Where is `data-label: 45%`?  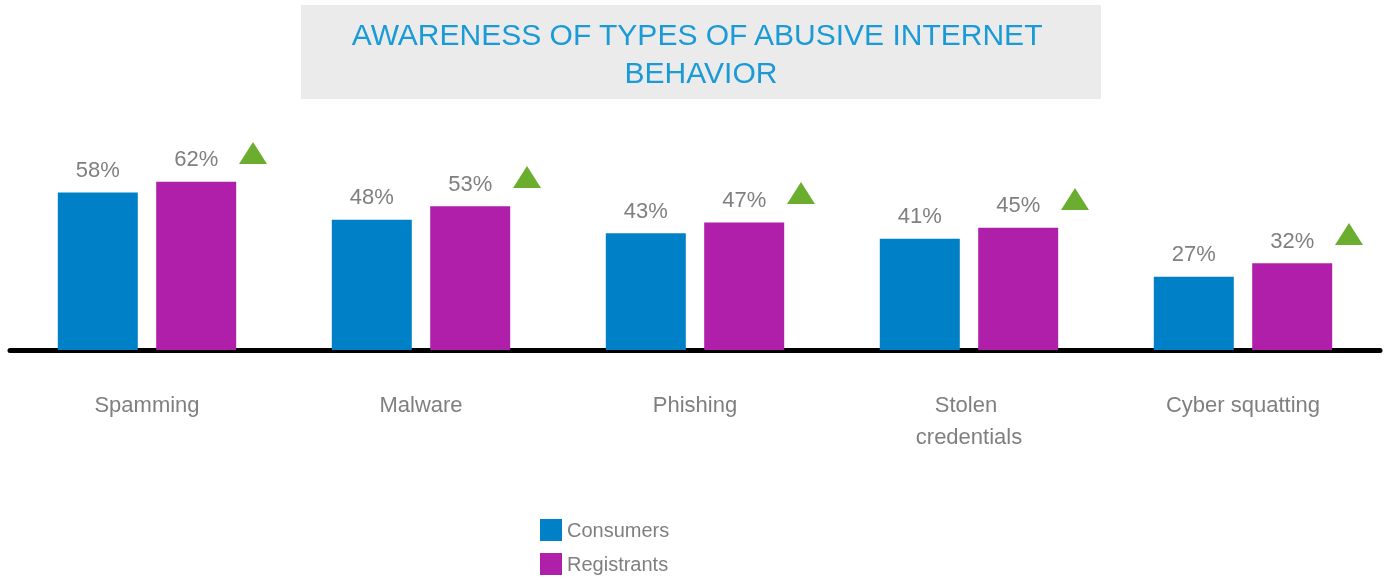
data-label: 45% is located at coordinates (1018, 205).